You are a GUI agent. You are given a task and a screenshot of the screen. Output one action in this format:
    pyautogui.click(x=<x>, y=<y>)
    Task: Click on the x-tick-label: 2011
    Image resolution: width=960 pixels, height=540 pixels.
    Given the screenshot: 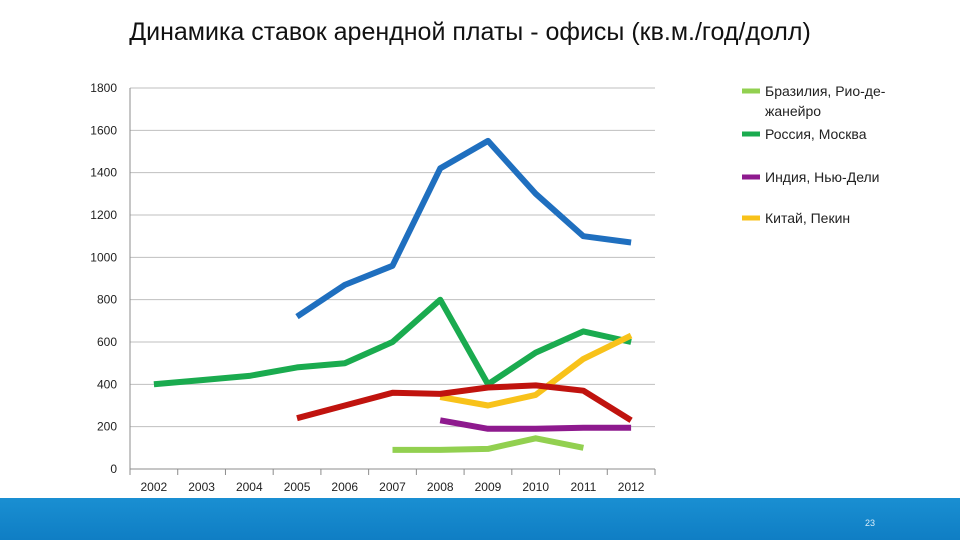 What is the action you would take?
    pyautogui.click(x=584, y=487)
    